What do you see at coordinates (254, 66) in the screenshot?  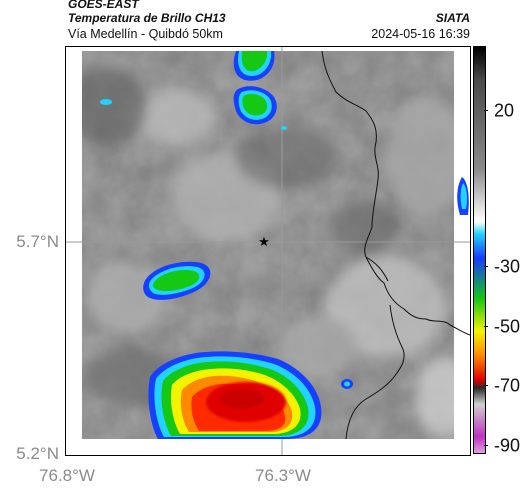 I see `north-cell-a` at bounding box center [254, 66].